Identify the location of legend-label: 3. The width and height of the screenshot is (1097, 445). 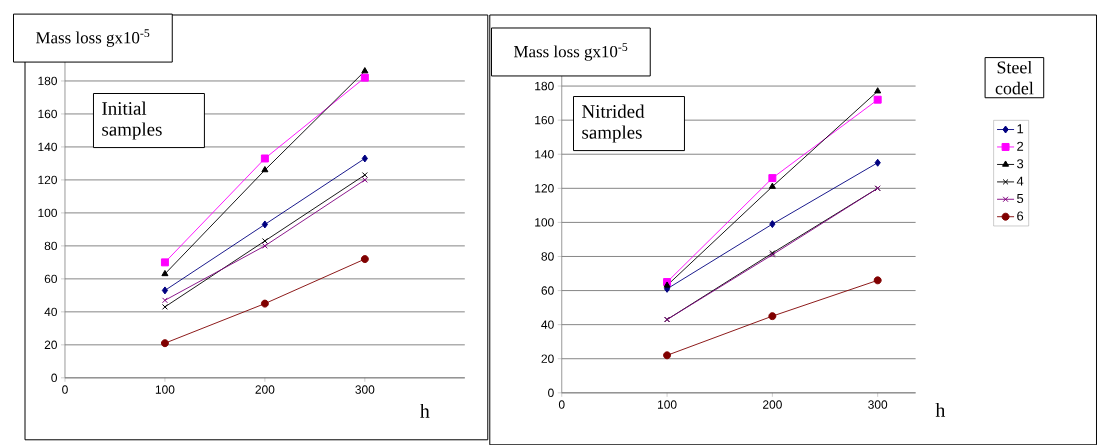
(1020, 164).